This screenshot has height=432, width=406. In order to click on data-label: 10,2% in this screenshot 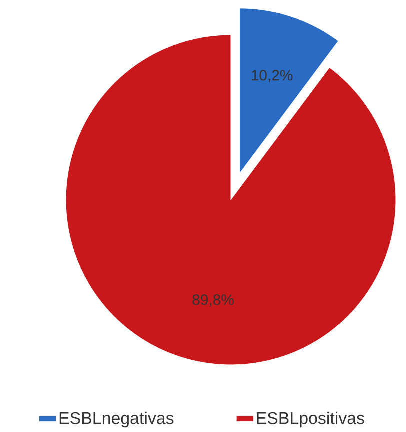, I will do `click(272, 76)`.